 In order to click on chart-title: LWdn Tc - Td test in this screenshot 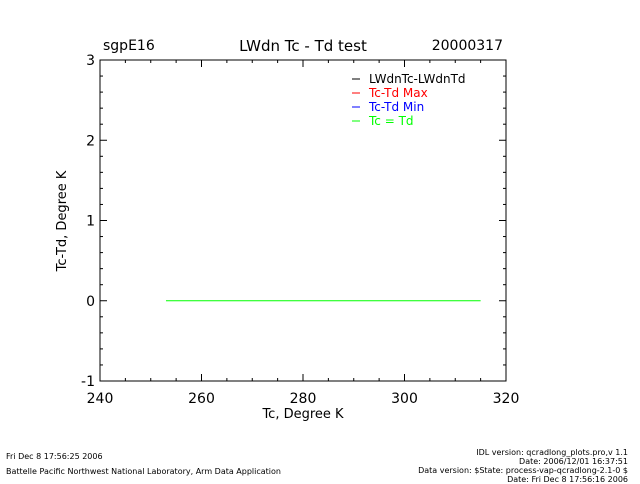, I will do `click(303, 46)`.